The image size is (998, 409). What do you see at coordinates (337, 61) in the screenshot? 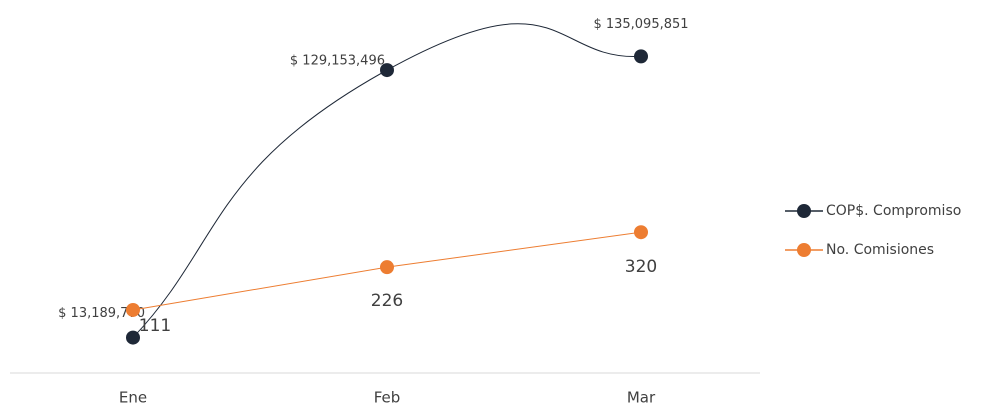
I see `data-label: $ 129,153,496` at bounding box center [337, 61].